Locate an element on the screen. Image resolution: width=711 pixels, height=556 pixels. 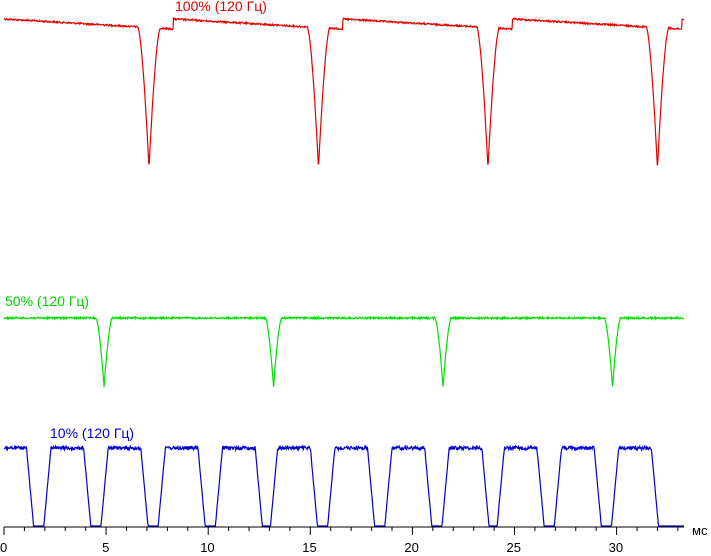
series-label-50: 50% (120 Гц) is located at coordinates (47, 301).